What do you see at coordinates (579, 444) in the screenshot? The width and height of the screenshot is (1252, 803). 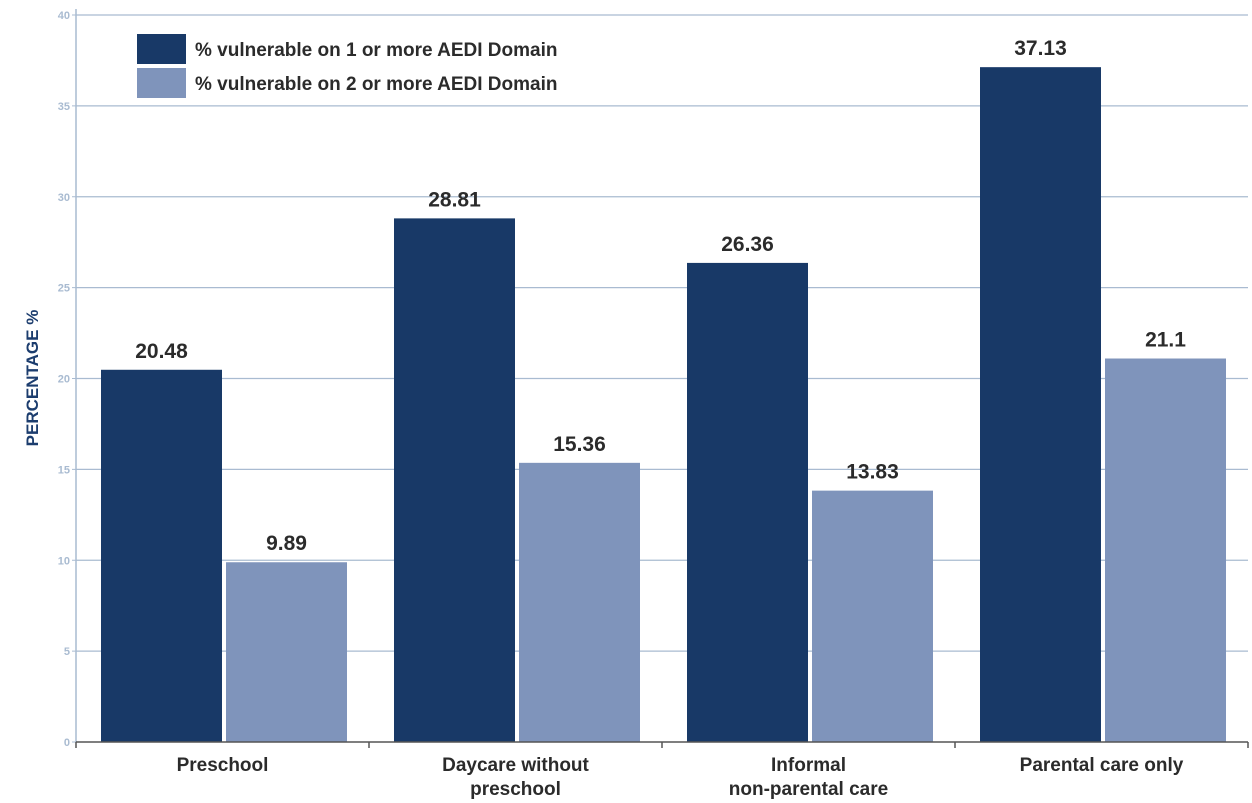 I see `data-label-series-2: 15.36` at bounding box center [579, 444].